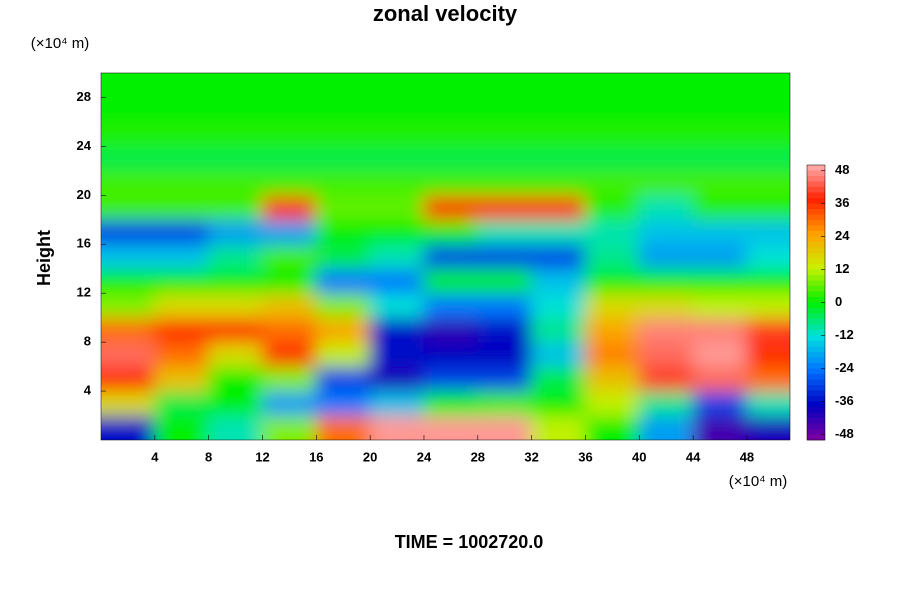 Image resolution: width=900 pixels, height=605 pixels. What do you see at coordinates (84, 96) in the screenshot?
I see `y-tick-label: 28` at bounding box center [84, 96].